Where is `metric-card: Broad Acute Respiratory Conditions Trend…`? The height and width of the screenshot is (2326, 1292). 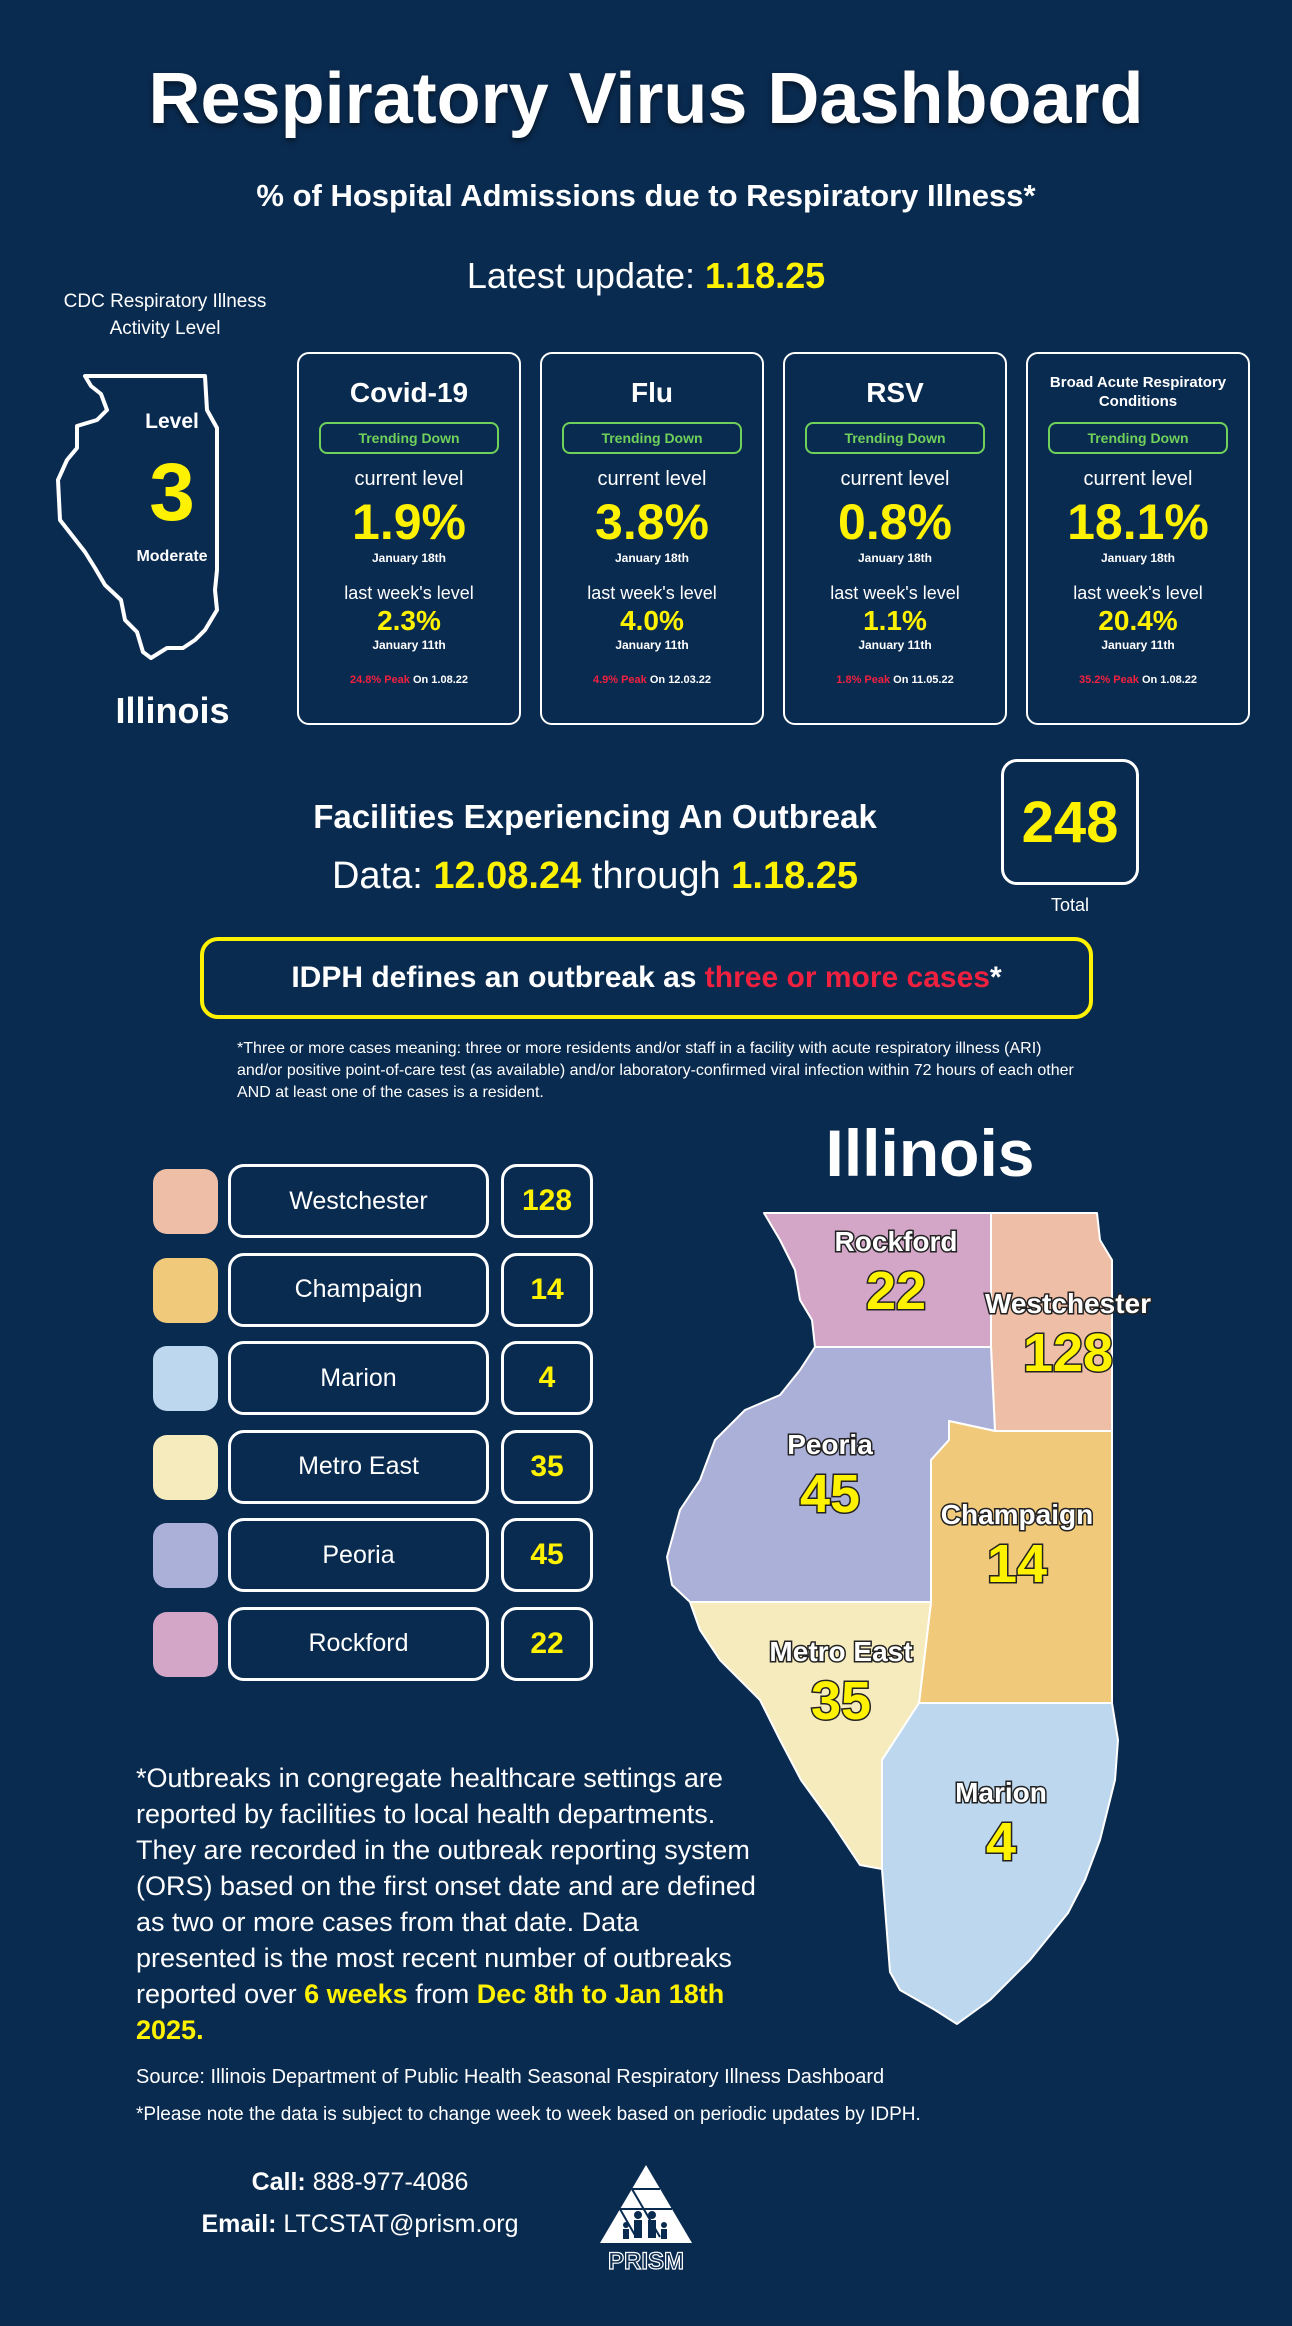
metric-card: Broad Acute Respiratory Conditions Trend… is located at coordinates (1138, 538).